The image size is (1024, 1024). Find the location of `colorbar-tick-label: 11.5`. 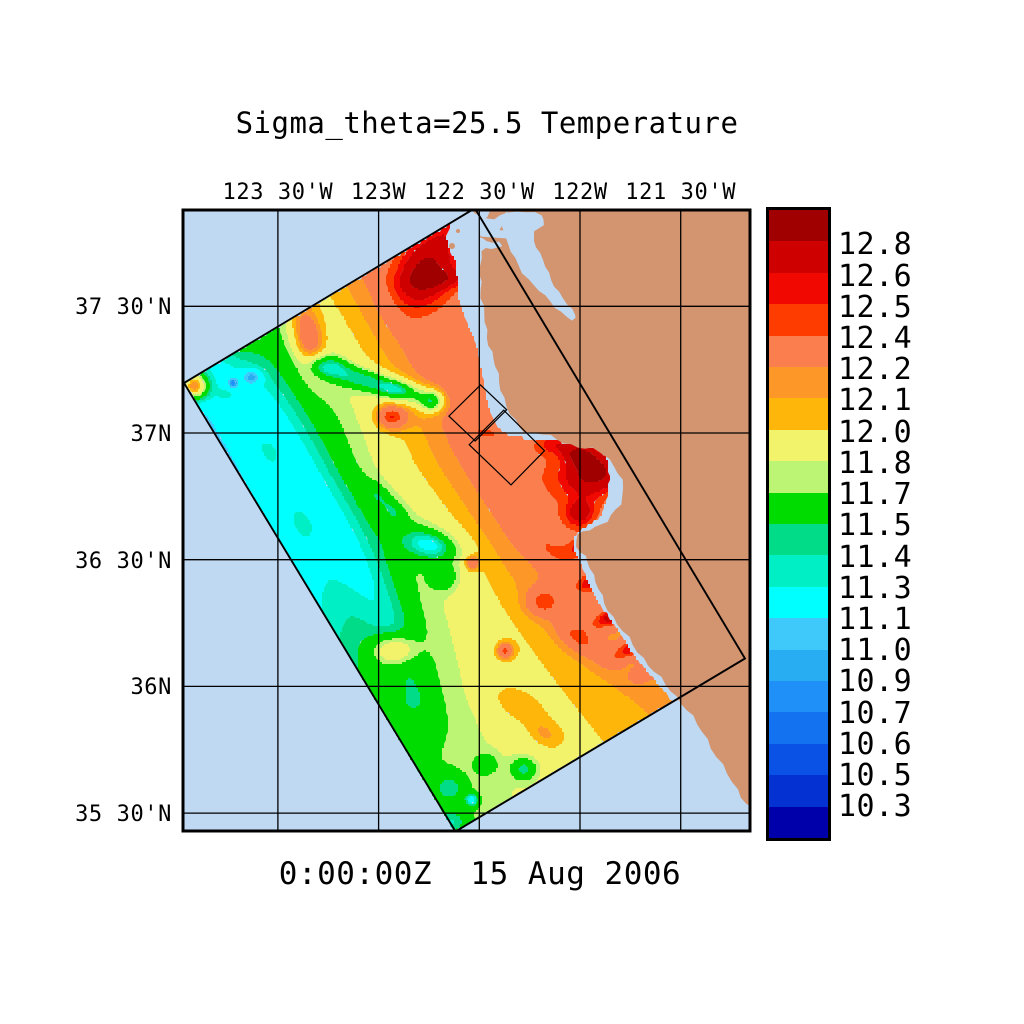

colorbar-tick-label: 11.5 is located at coordinates (875, 526).